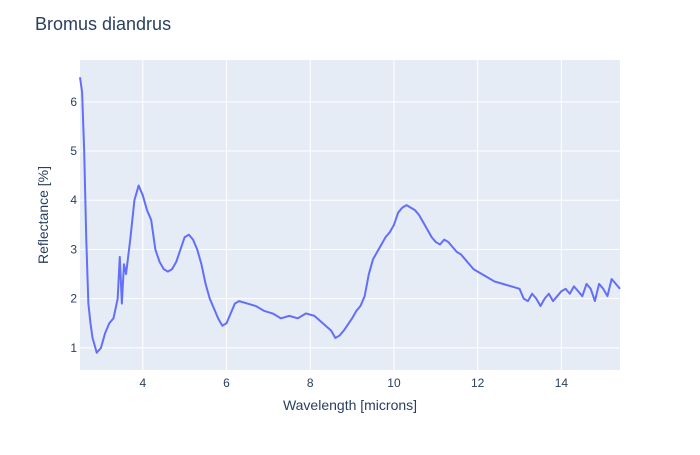 The width and height of the screenshot is (700, 455). Describe the element at coordinates (310, 383) in the screenshot. I see `x-tick-label: 8` at that location.